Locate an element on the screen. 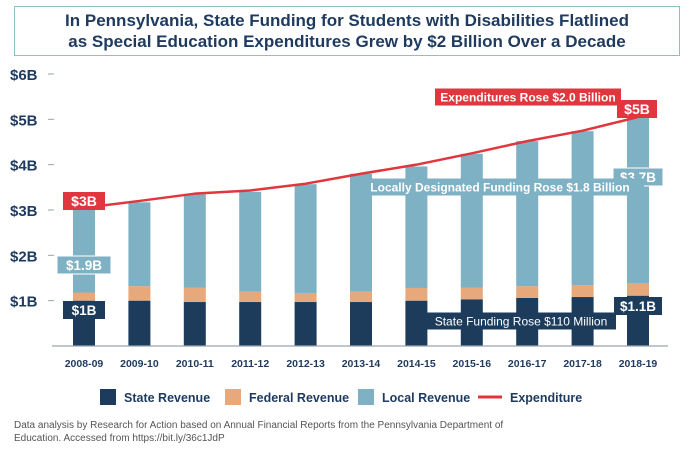  annotation-locally-designated-box is located at coordinates (500, 187).